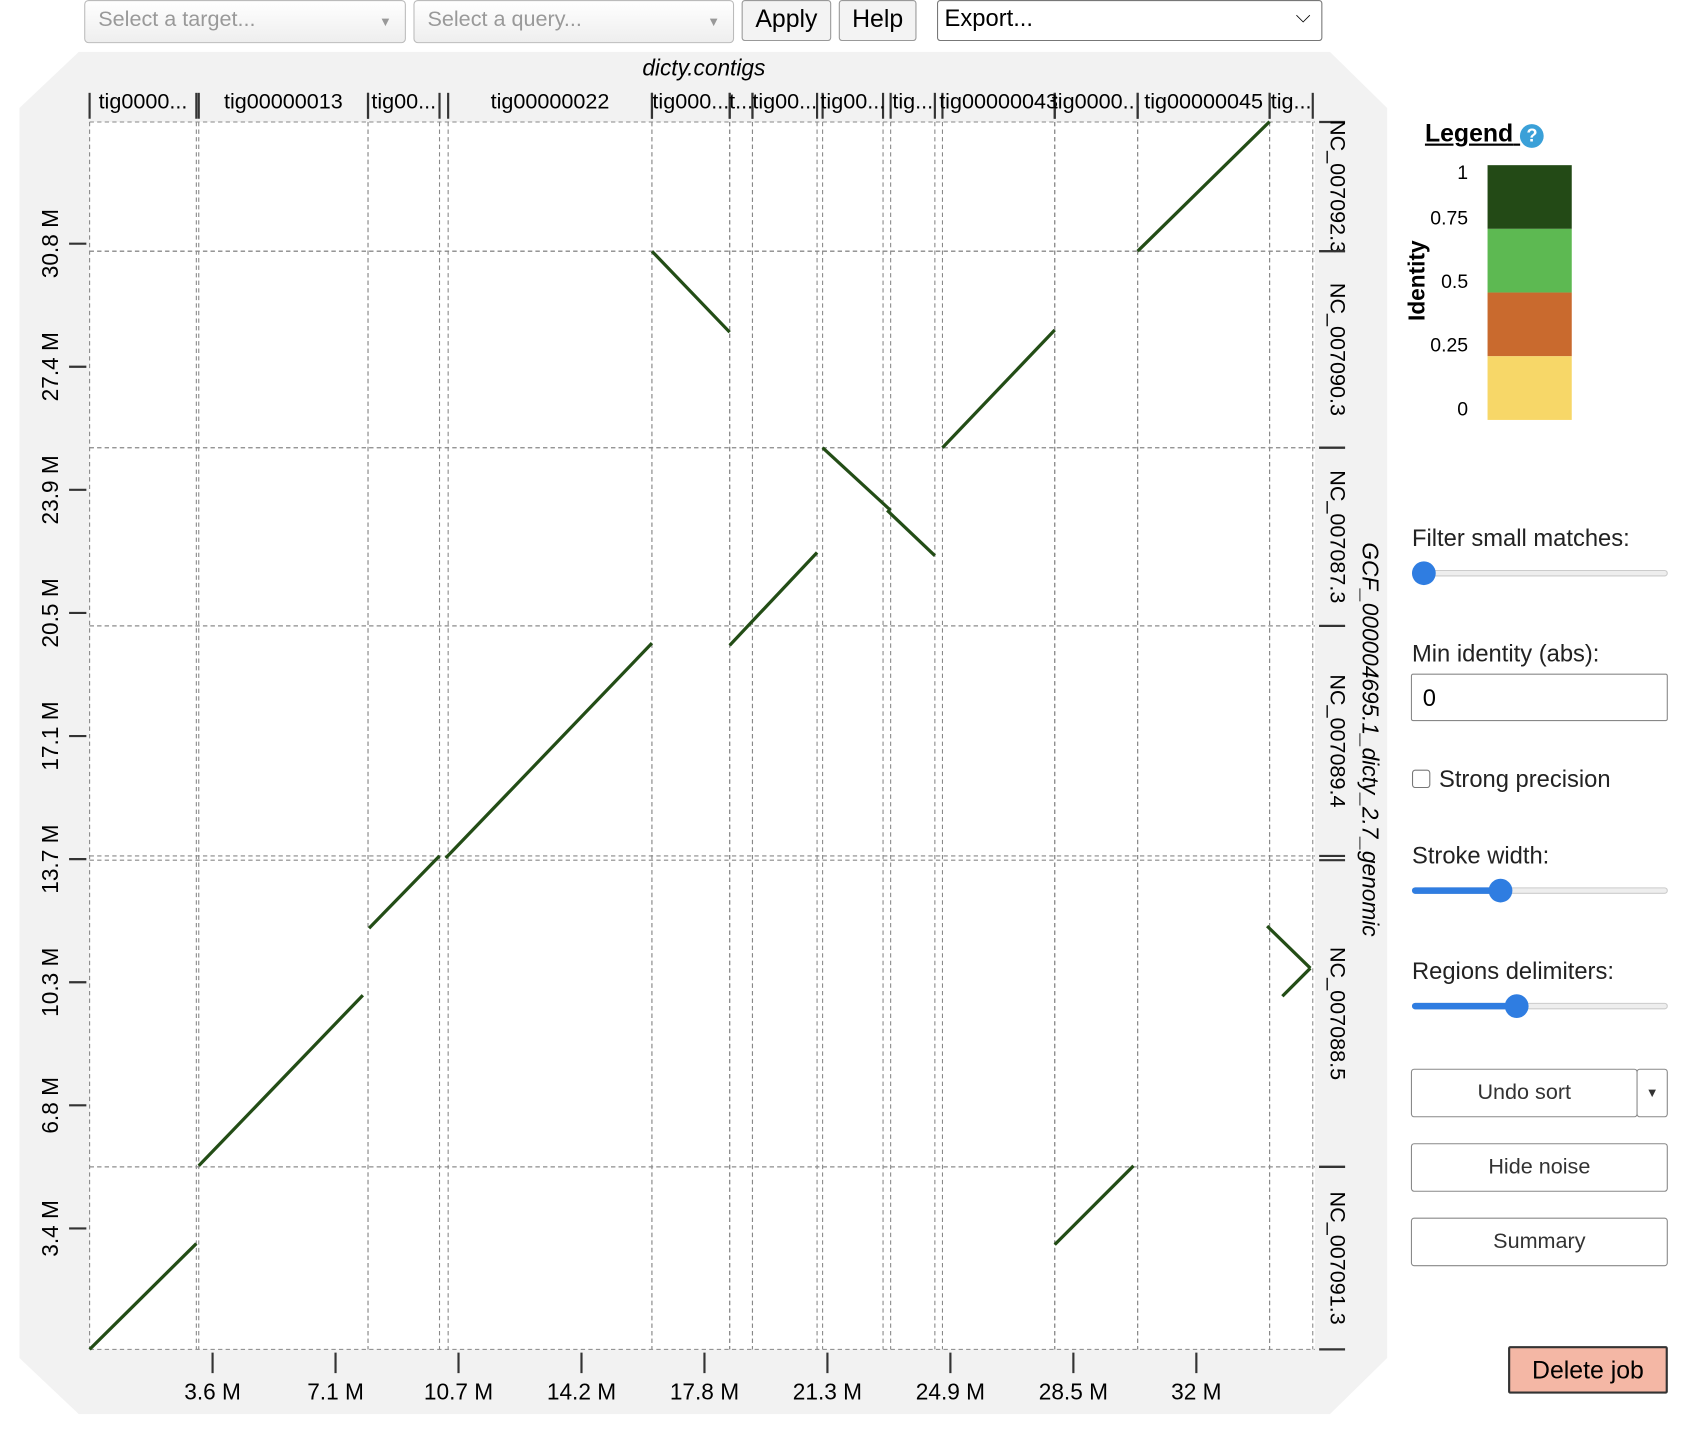 This screenshot has height=1444, width=1684. What do you see at coordinates (1464, 1006) in the screenshot?
I see `regions-fill` at bounding box center [1464, 1006].